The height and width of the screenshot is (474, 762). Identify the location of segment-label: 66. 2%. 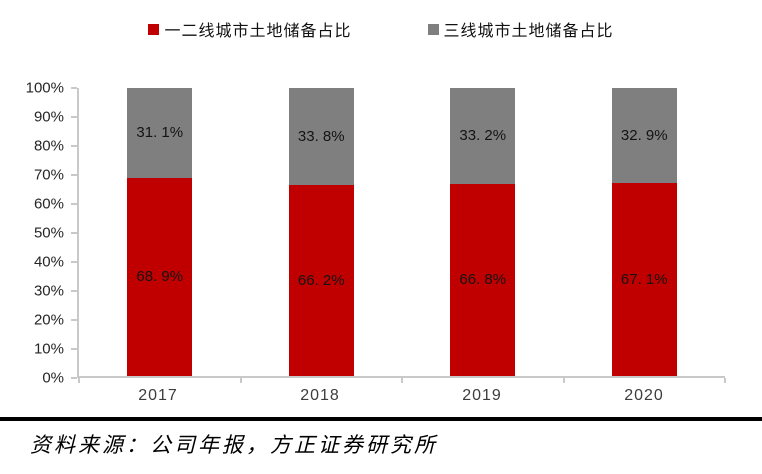
(321, 281).